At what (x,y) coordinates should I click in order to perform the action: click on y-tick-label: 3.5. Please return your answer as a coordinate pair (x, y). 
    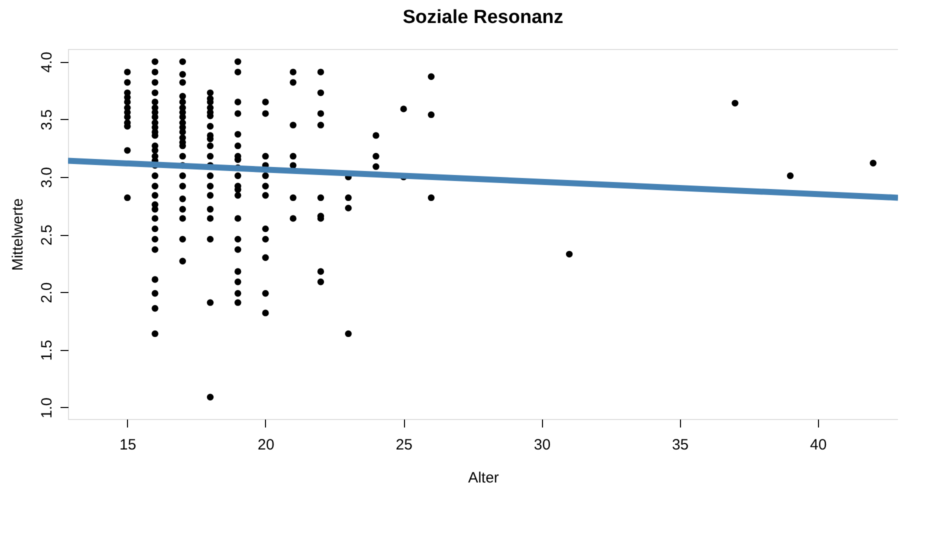
    Looking at the image, I should click on (47, 119).